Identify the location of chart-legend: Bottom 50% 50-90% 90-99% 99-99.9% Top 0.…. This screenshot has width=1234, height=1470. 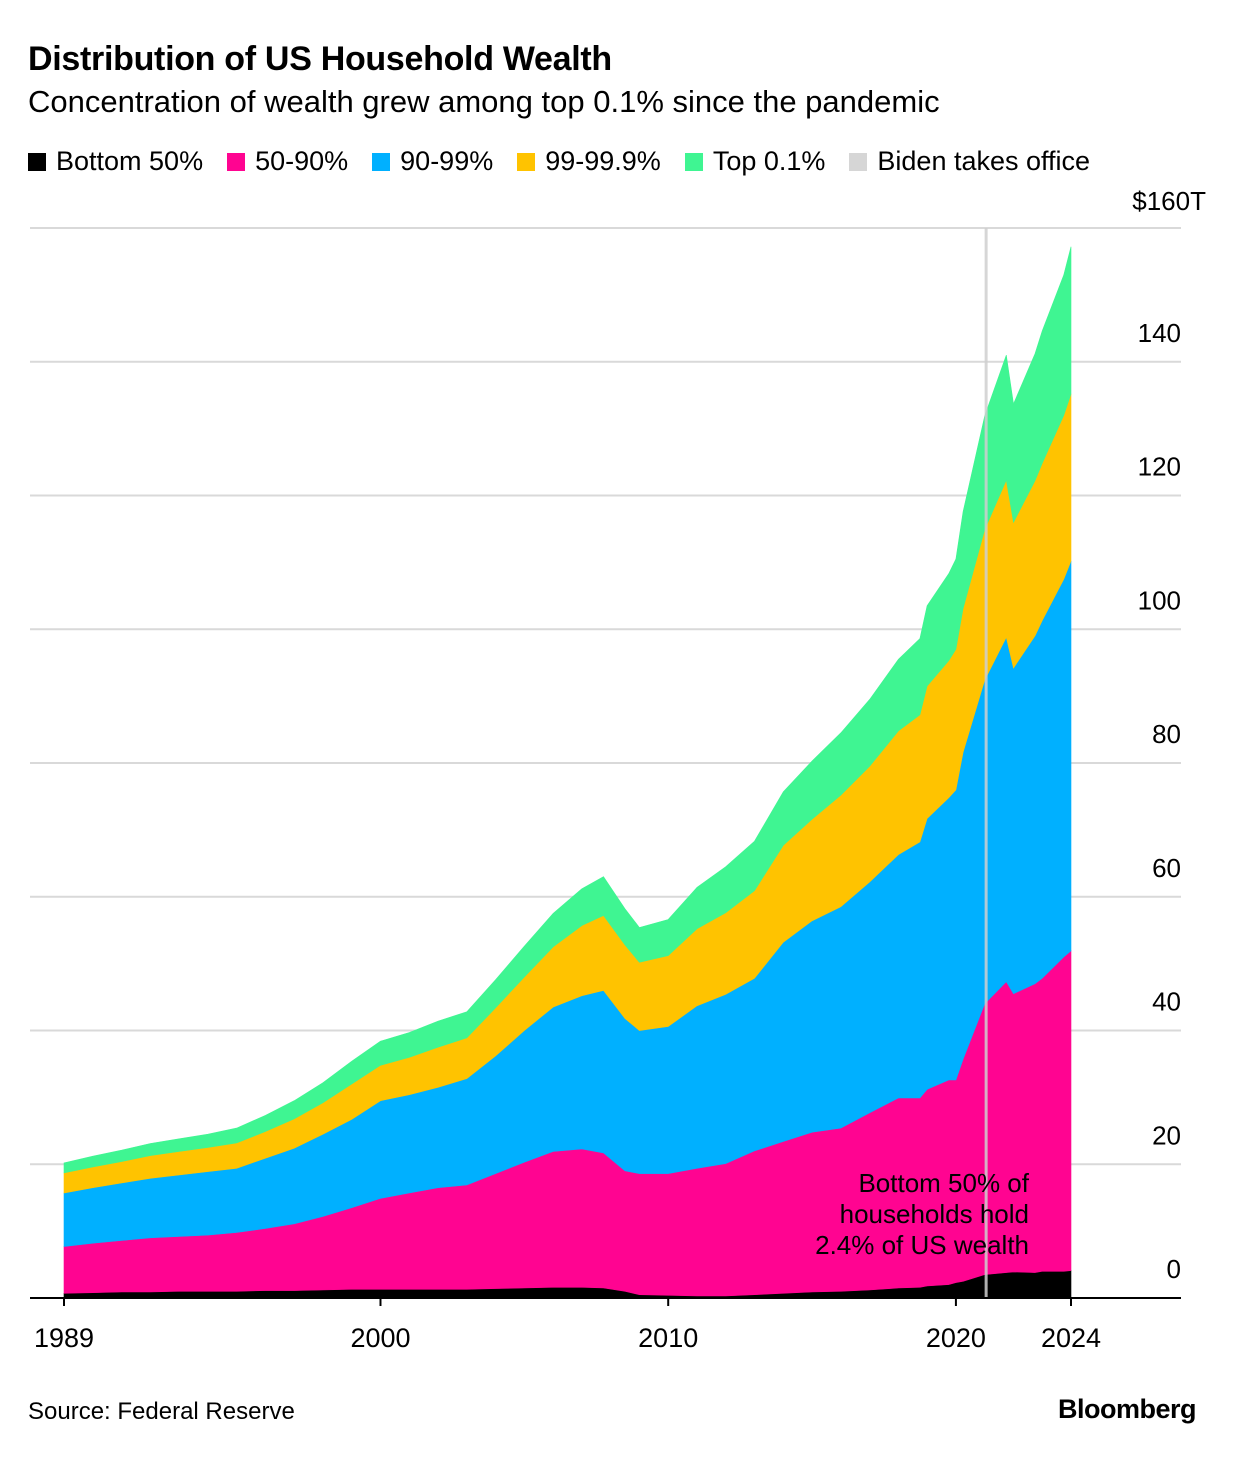
(559, 161).